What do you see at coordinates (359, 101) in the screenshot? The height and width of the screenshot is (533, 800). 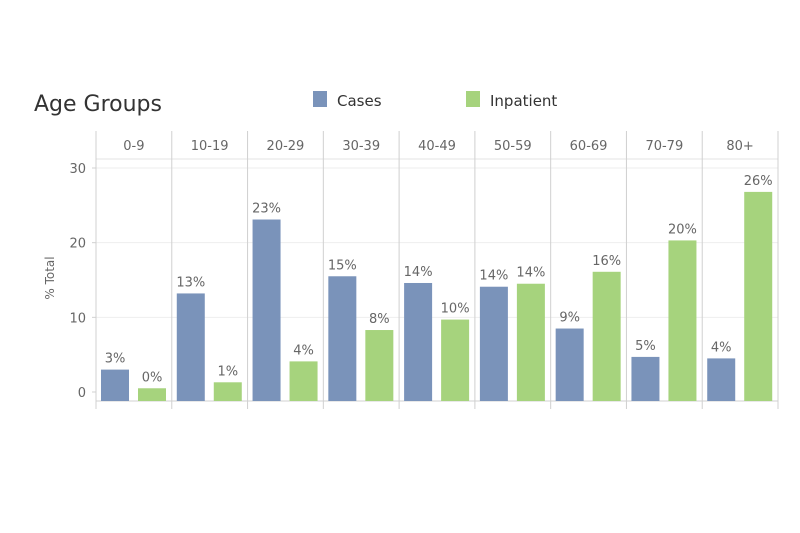 I see `legend-label-cases: Cases` at bounding box center [359, 101].